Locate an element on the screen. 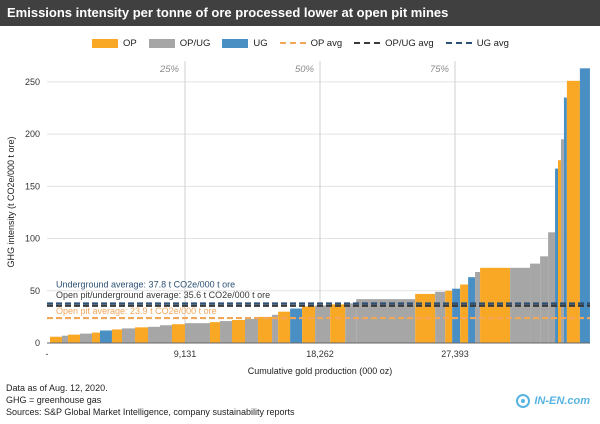 The width and height of the screenshot is (600, 424). y-tick-label: 250 is located at coordinates (32, 82).